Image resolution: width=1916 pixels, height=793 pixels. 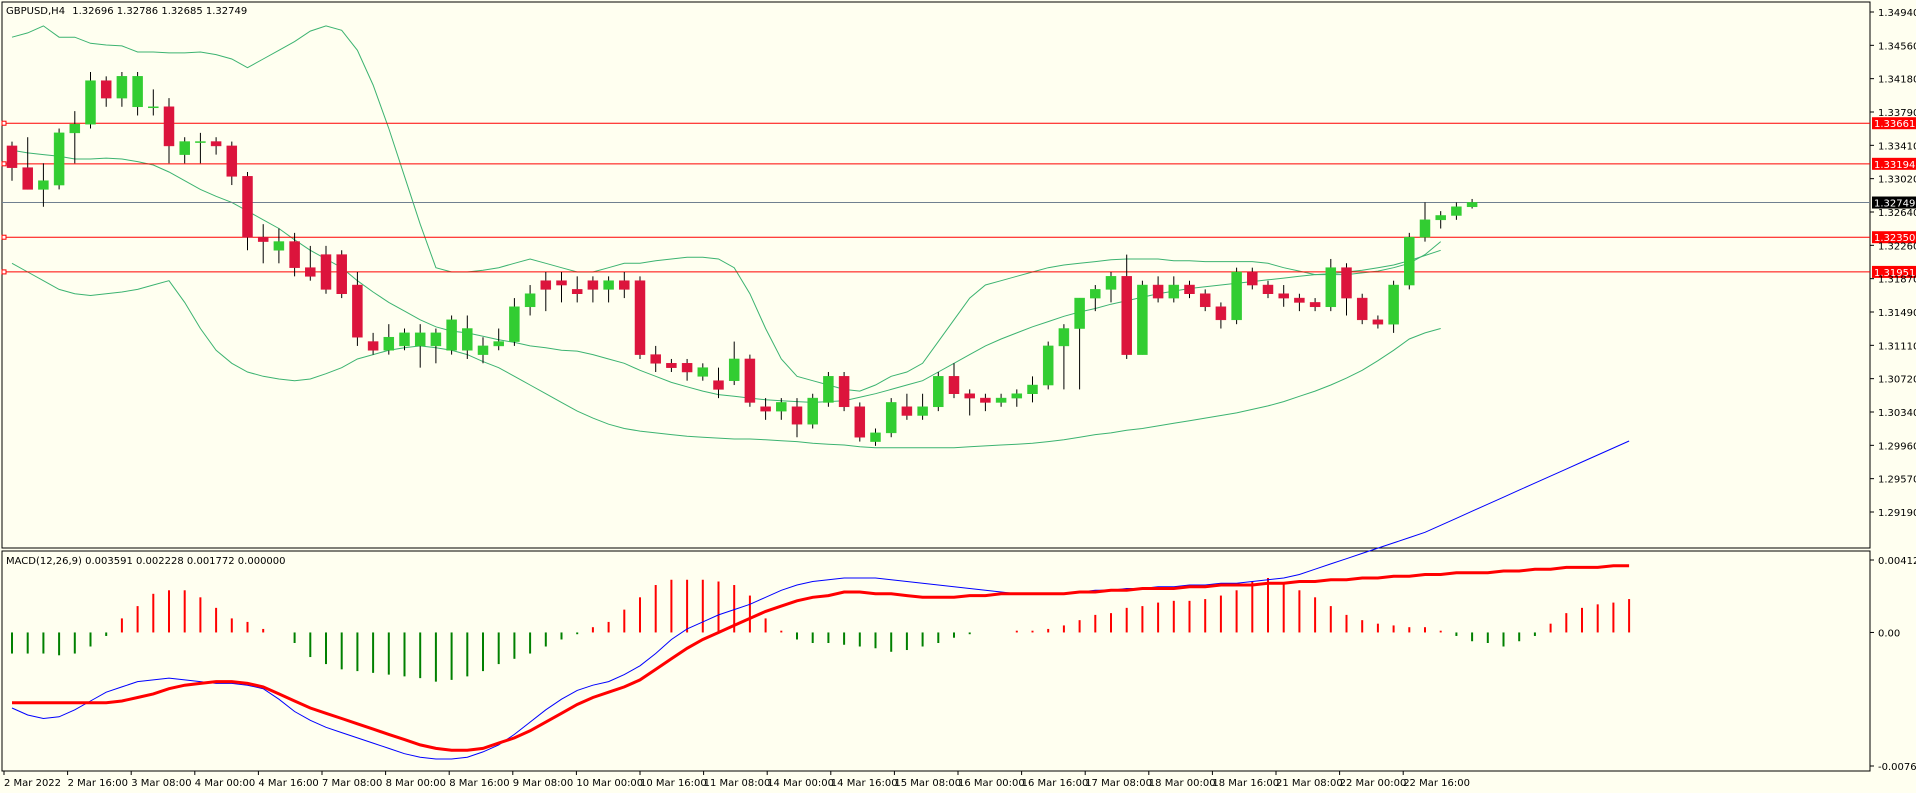 What do you see at coordinates (161, 783) in the screenshot?
I see `time-tick-label: 3 Mar 08:00` at bounding box center [161, 783].